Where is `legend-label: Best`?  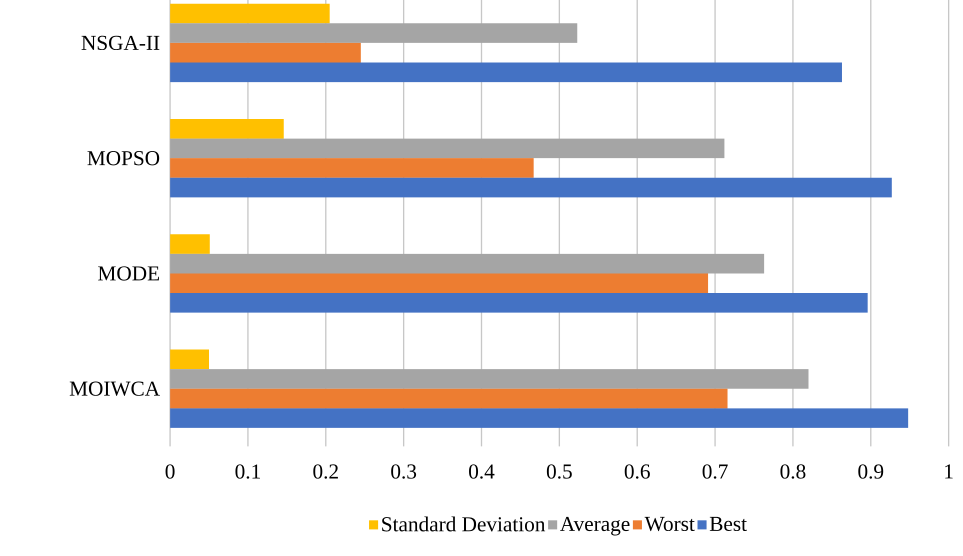
legend-label: Best is located at coordinates (728, 524).